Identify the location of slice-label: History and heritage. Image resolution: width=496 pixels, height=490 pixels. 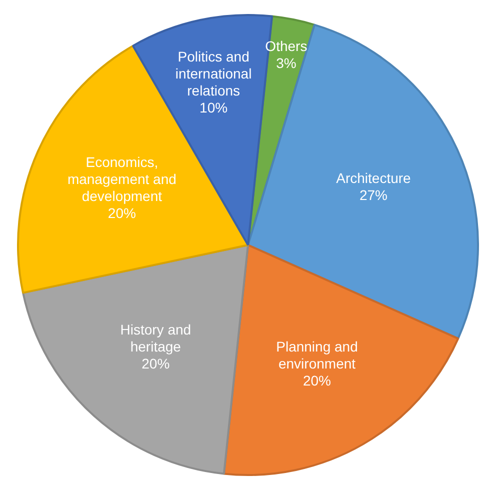
(156, 337).